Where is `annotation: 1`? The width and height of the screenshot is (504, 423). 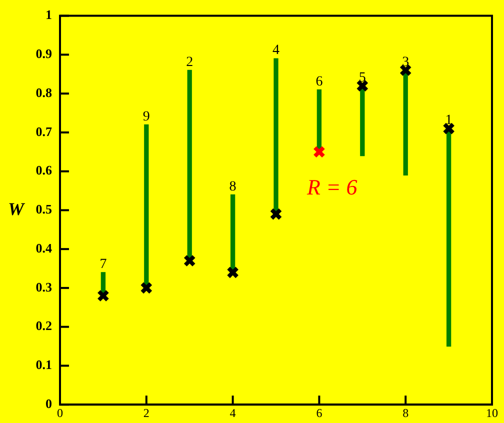 annotation: 1 is located at coordinates (448, 120).